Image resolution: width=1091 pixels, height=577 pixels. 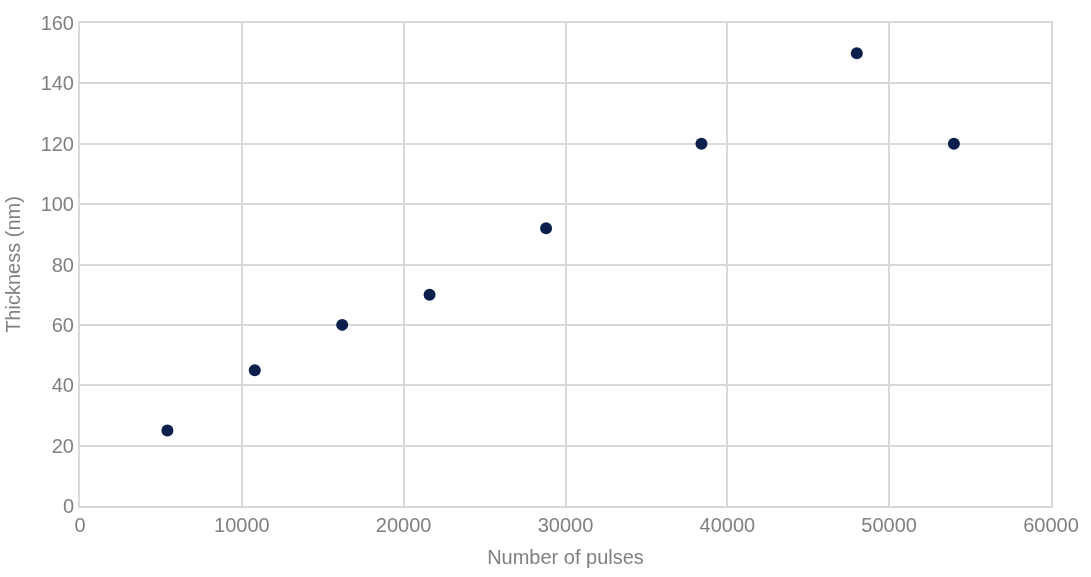 I want to click on y-tick-label: 0, so click(x=68, y=506).